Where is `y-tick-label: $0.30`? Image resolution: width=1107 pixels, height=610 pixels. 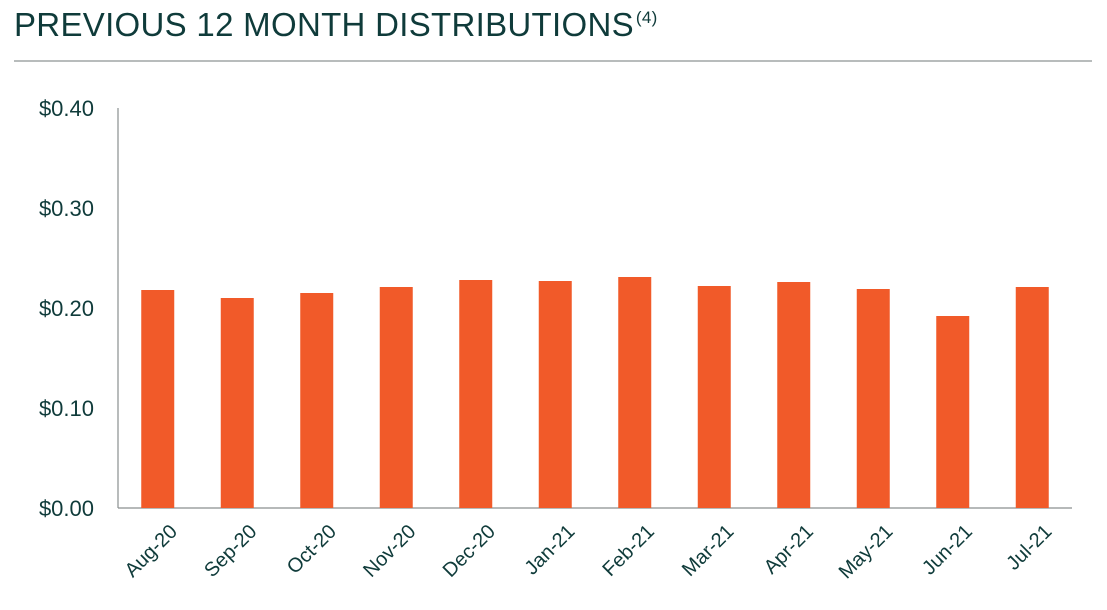
y-tick-label: $0.30 is located at coordinates (66, 208).